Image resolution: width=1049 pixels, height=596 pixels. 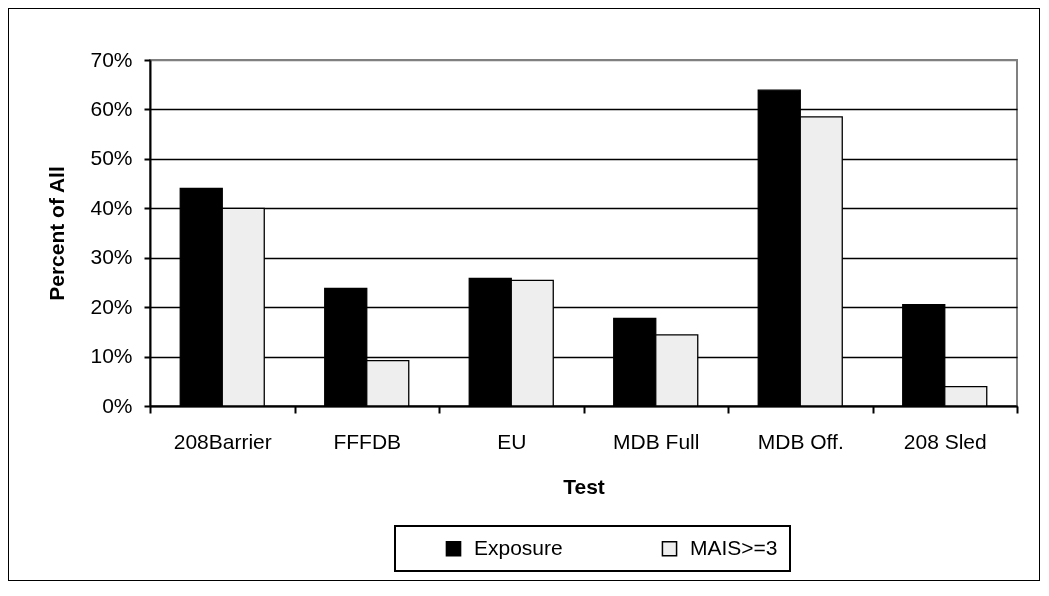 What do you see at coordinates (111, 257) in the screenshot?
I see `y-tick-label: 30%` at bounding box center [111, 257].